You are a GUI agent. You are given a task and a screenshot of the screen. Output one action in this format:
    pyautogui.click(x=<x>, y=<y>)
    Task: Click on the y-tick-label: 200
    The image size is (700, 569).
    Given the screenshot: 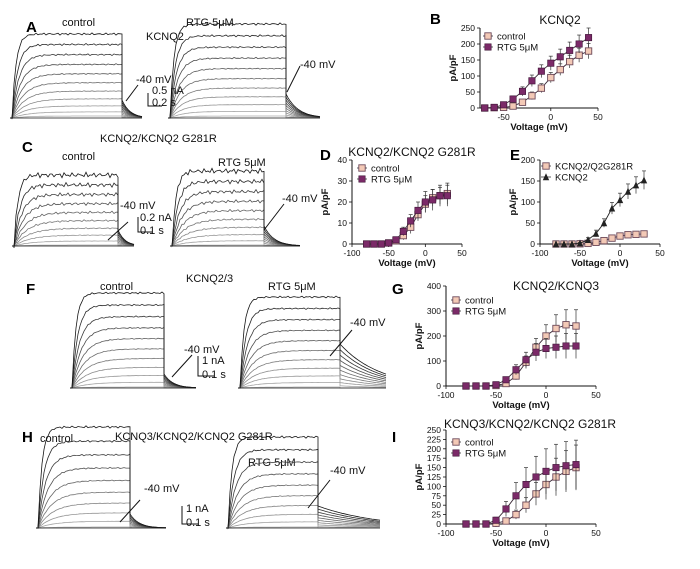 What is the action you would take?
    pyautogui.click(x=468, y=44)
    